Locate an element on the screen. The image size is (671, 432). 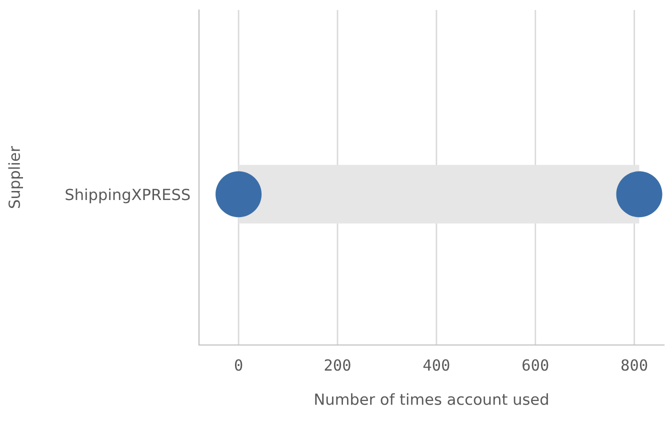
y-axis-title: Supplier is located at coordinates (16, 177).